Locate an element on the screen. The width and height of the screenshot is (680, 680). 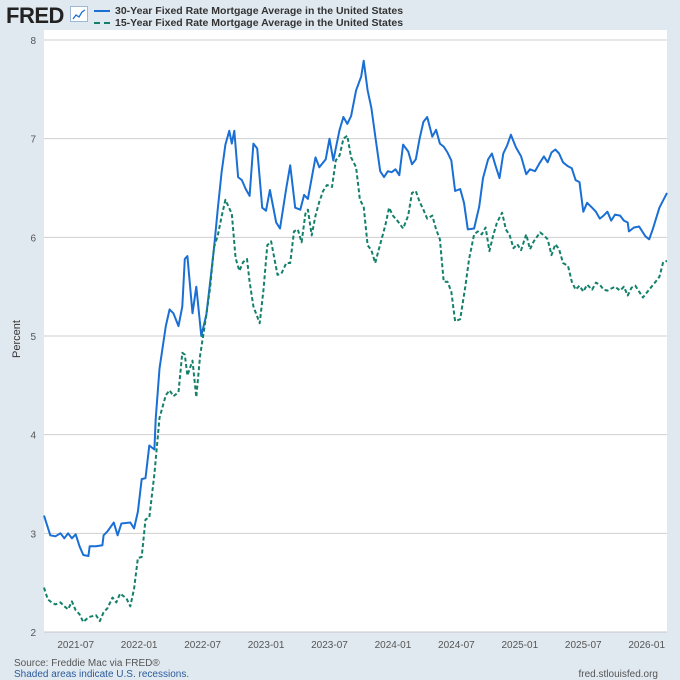
x-tick-label: 2023-07 is located at coordinates (329, 645).